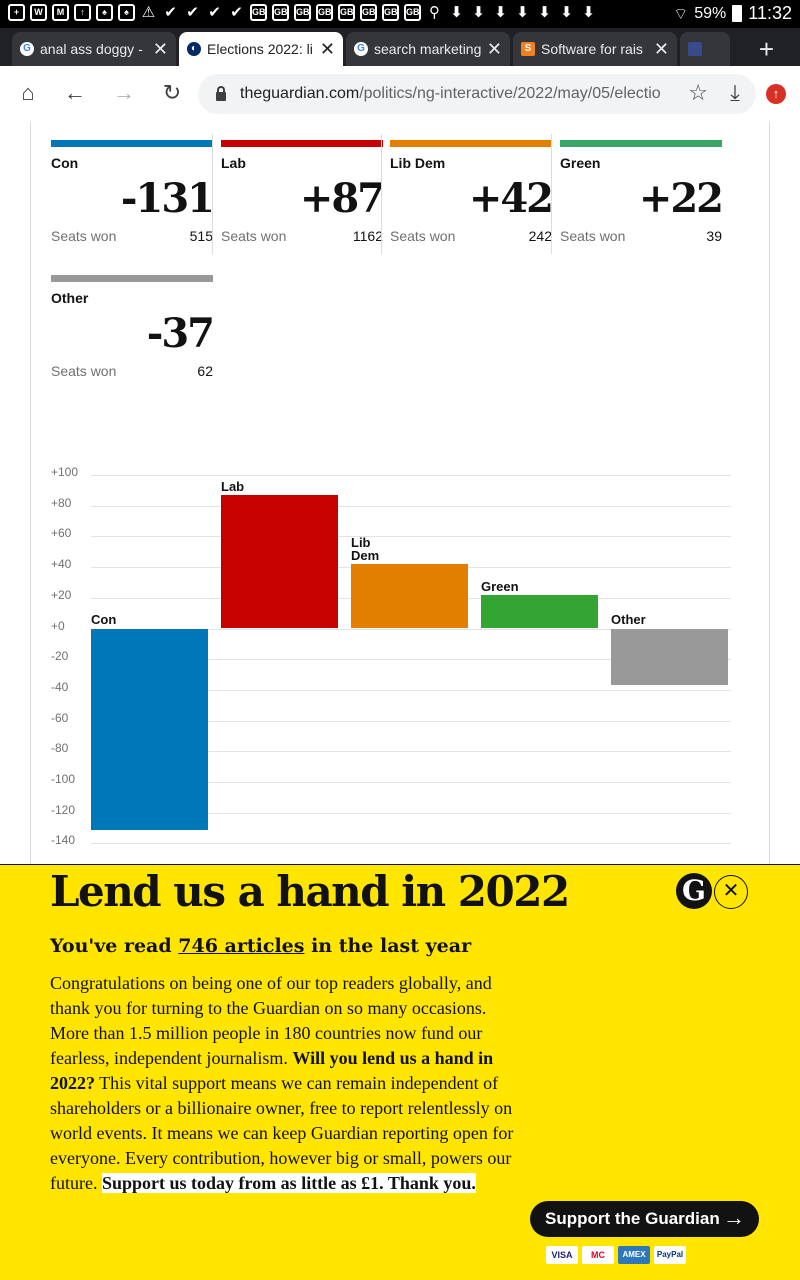 Image resolution: width=800 pixels, height=1280 pixels. I want to click on tab-title: Elections 2022: li, so click(260, 49).